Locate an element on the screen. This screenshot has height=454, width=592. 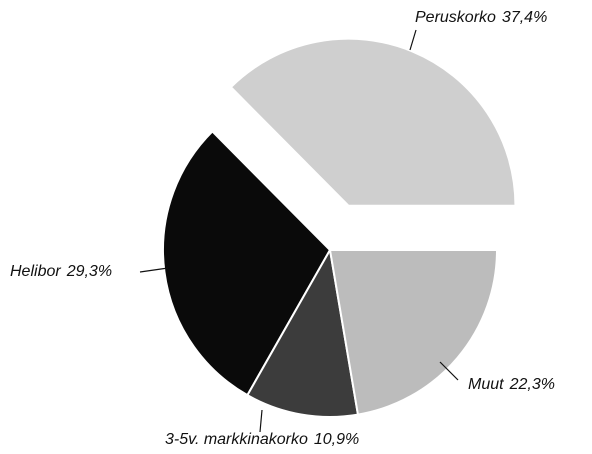
category-label: Peruskorko is located at coordinates (455, 17).